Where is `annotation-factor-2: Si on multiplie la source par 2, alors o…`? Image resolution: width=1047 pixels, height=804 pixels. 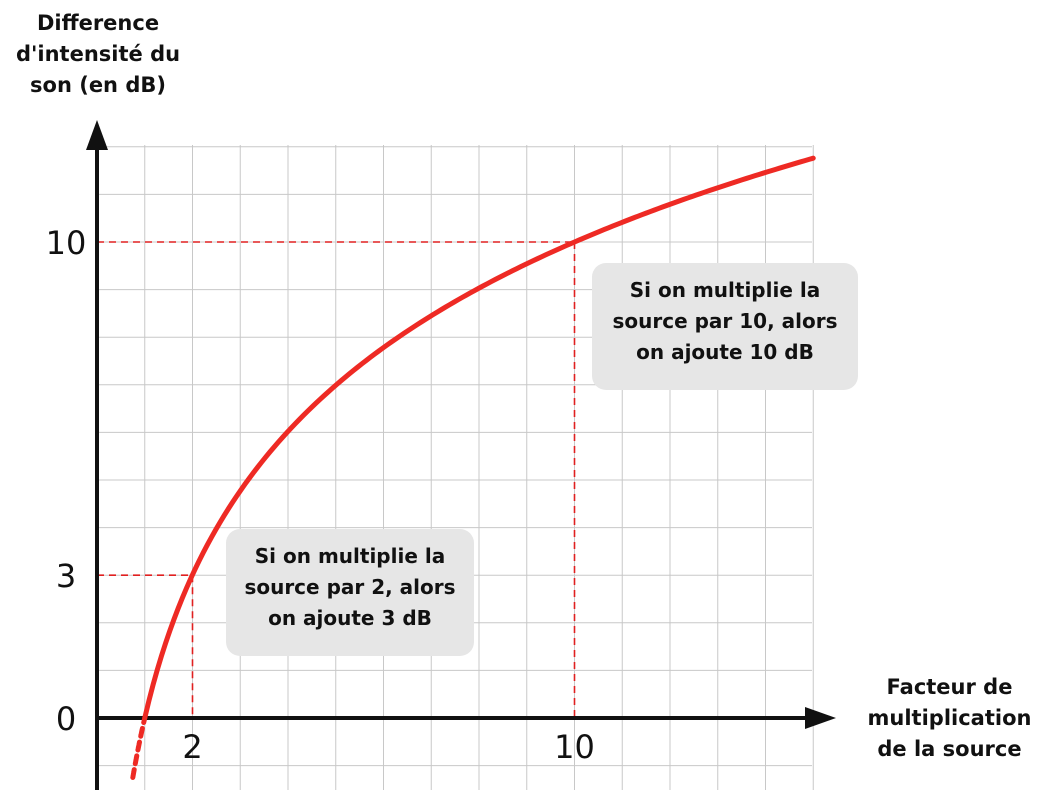 annotation-factor-2: Si on multiplie la source par 2, alors o… is located at coordinates (350, 592).